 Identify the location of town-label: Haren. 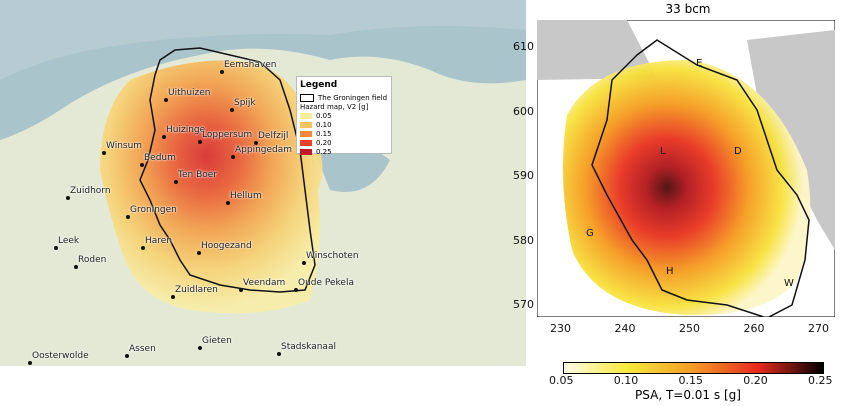
(159, 241).